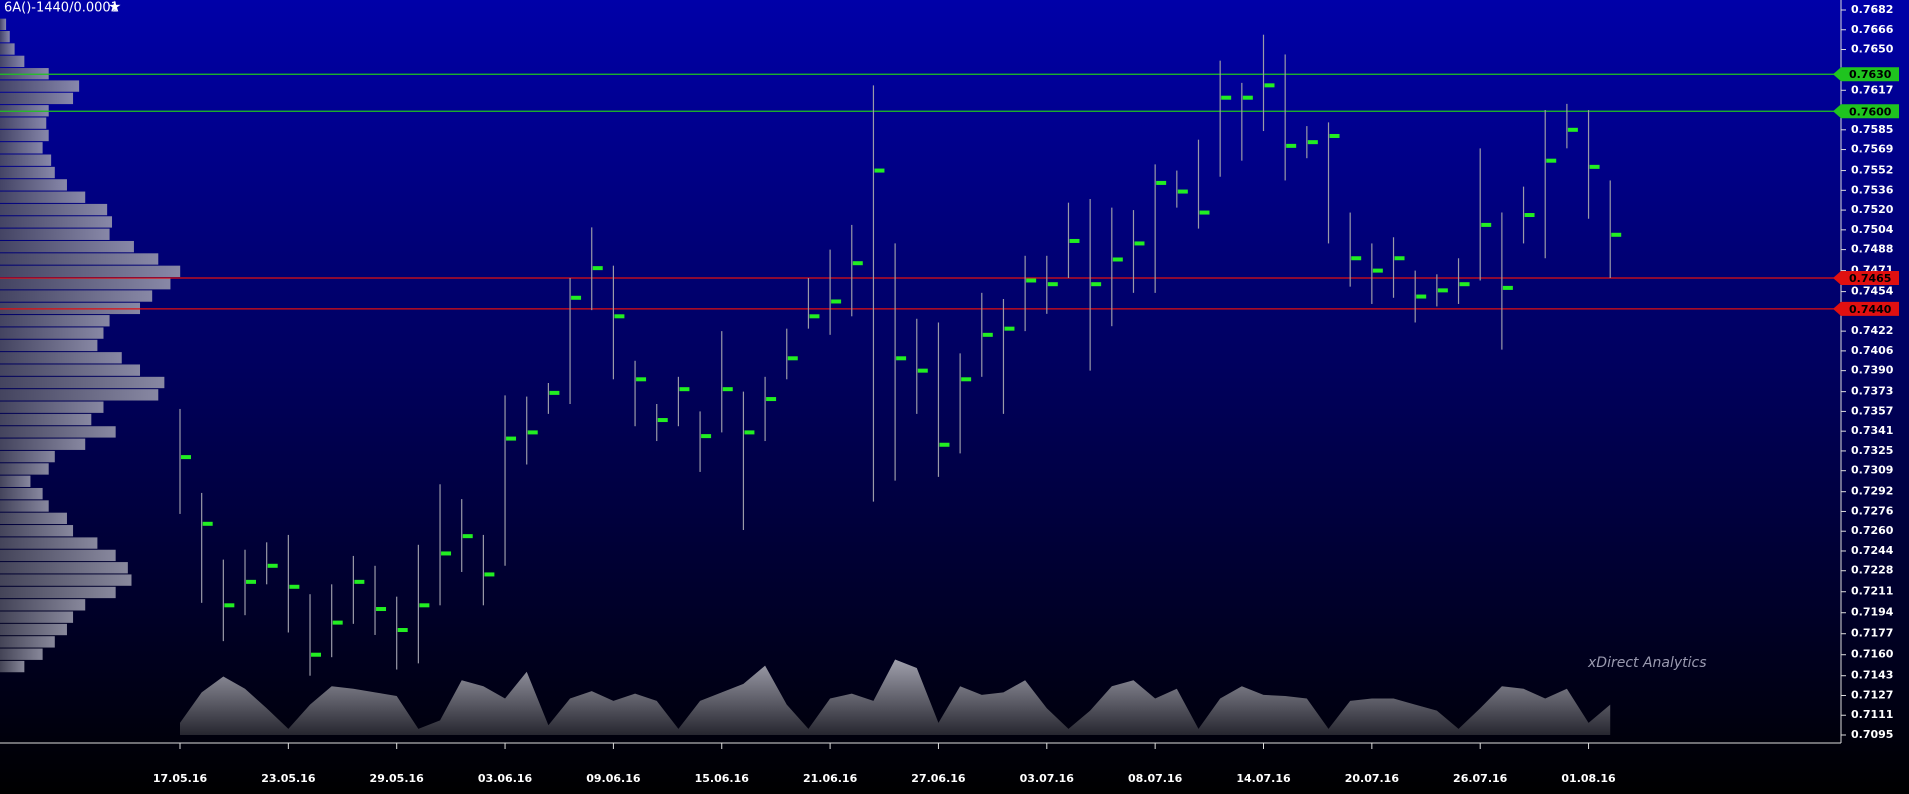 This screenshot has width=1909, height=794. Describe the element at coordinates (1870, 74) in the screenshot. I see `level-label: 0.7630` at that location.